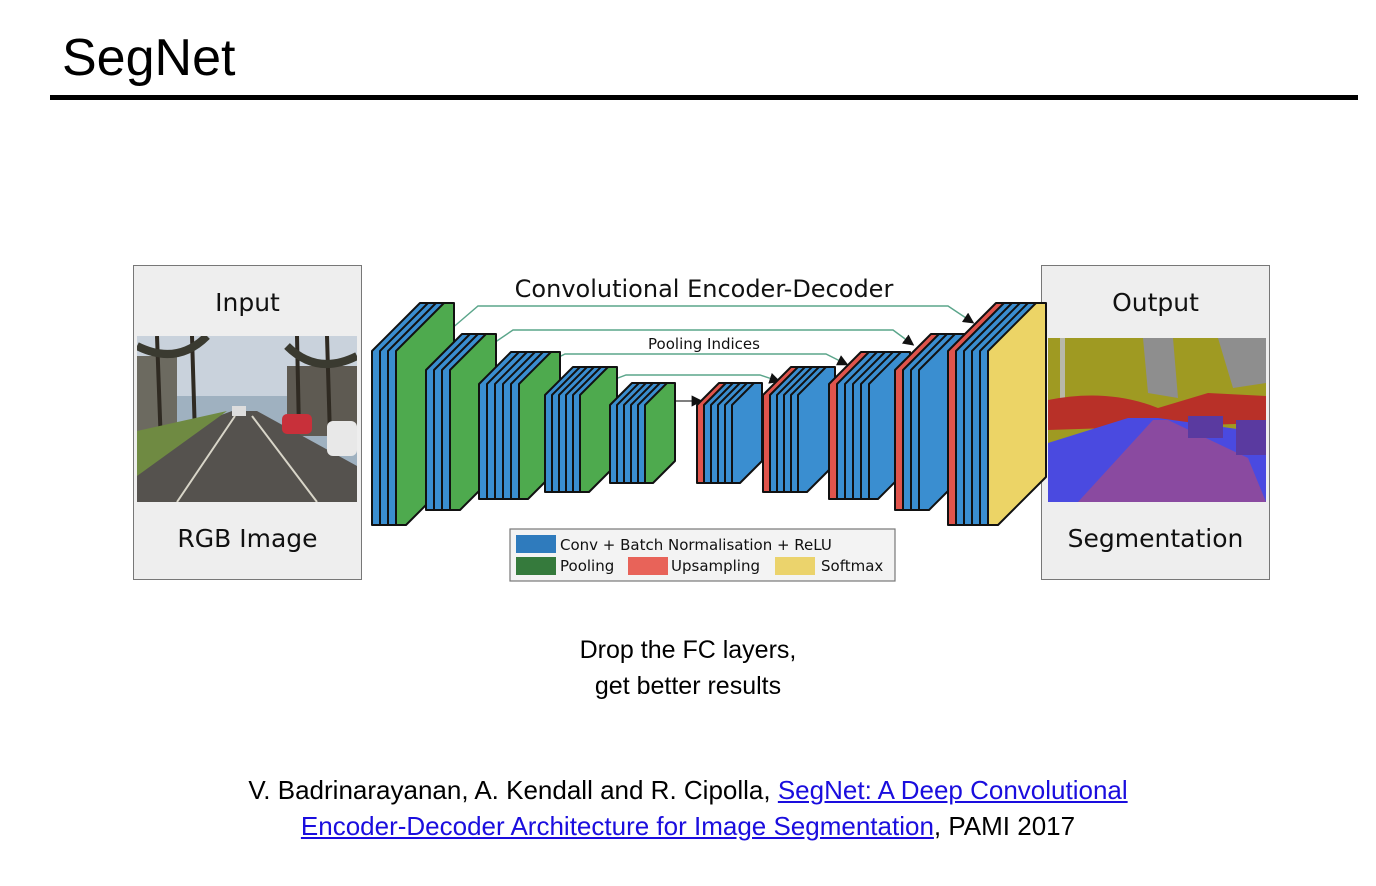 The height and width of the screenshot is (886, 1376). I want to click on output-panel: Output Segmentation, so click(1155, 422).